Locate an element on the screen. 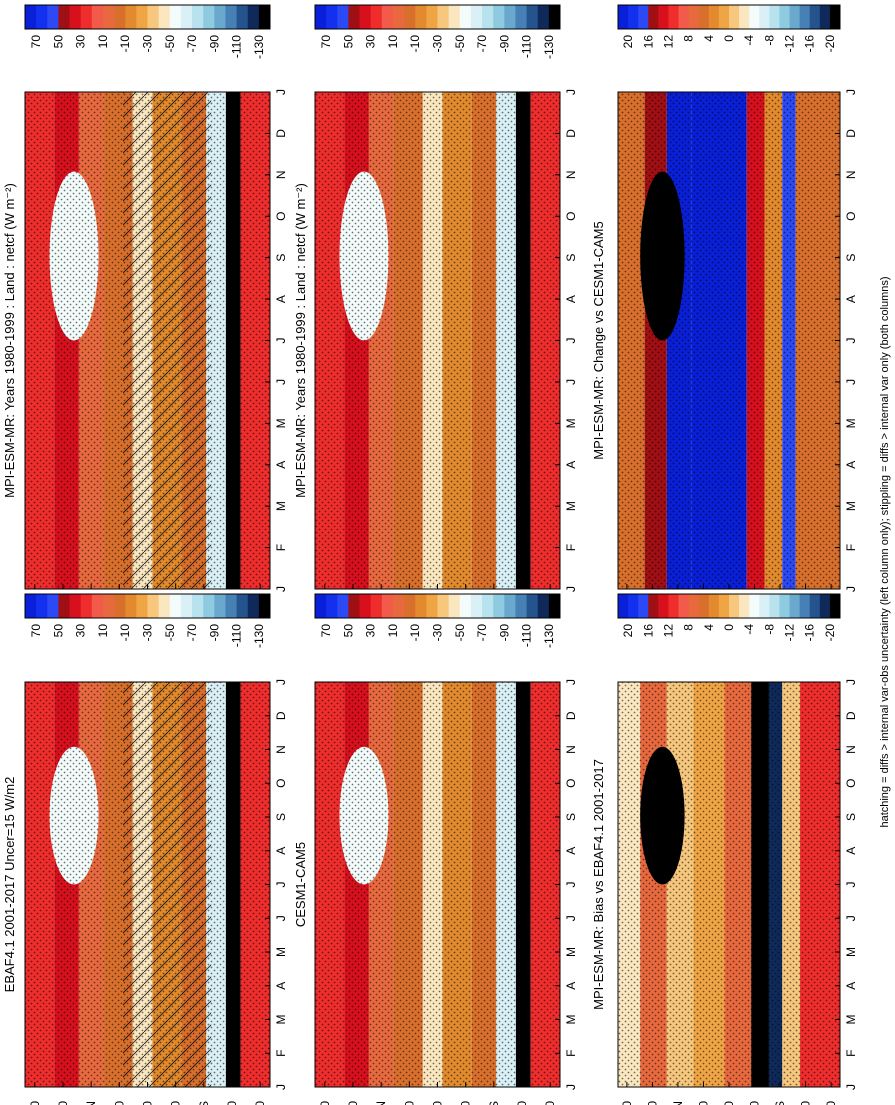  colorbar-label: -70 is located at coordinates (192, 44).